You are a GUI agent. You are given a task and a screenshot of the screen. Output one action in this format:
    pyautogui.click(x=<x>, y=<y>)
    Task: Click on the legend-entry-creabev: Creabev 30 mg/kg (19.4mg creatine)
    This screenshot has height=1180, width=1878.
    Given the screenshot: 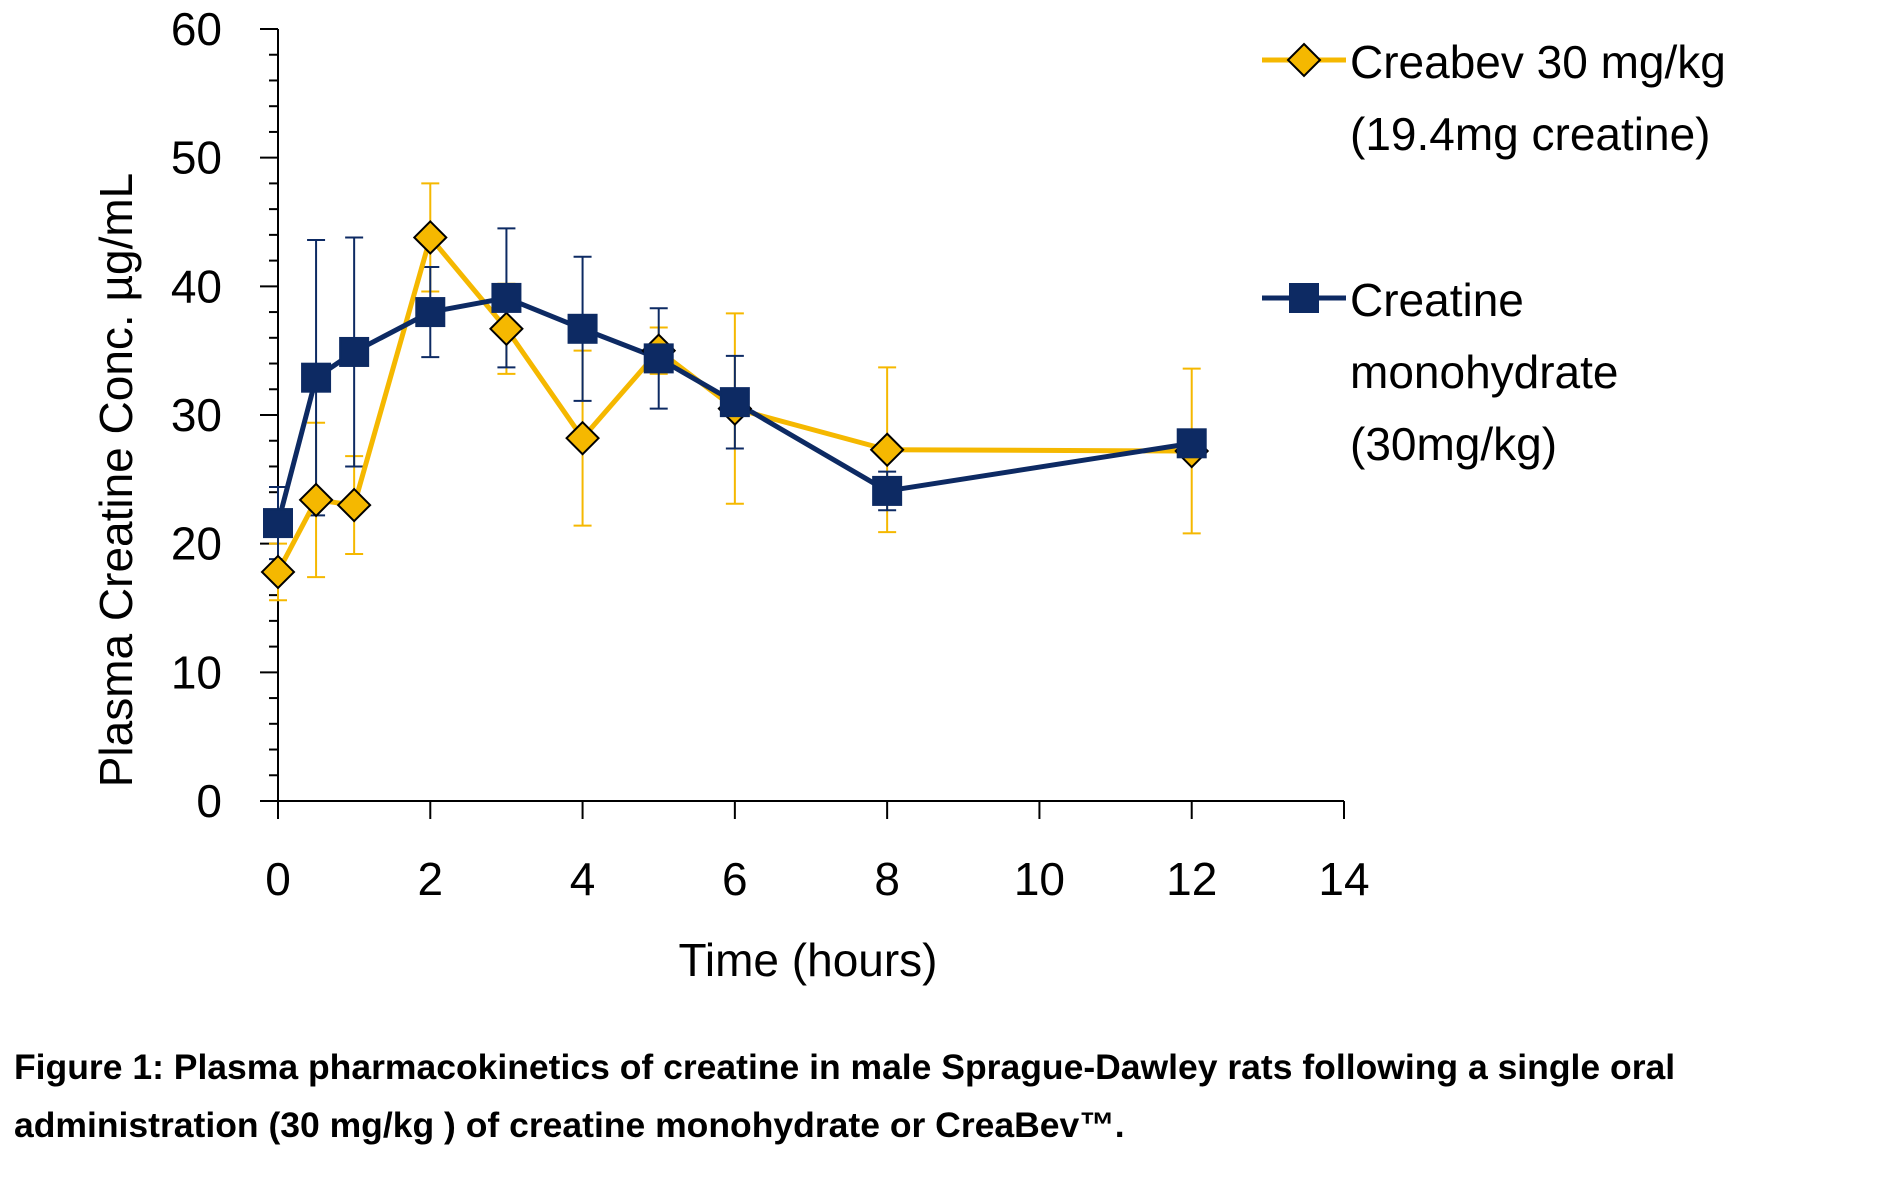 What is the action you would take?
    pyautogui.click(x=1538, y=98)
    